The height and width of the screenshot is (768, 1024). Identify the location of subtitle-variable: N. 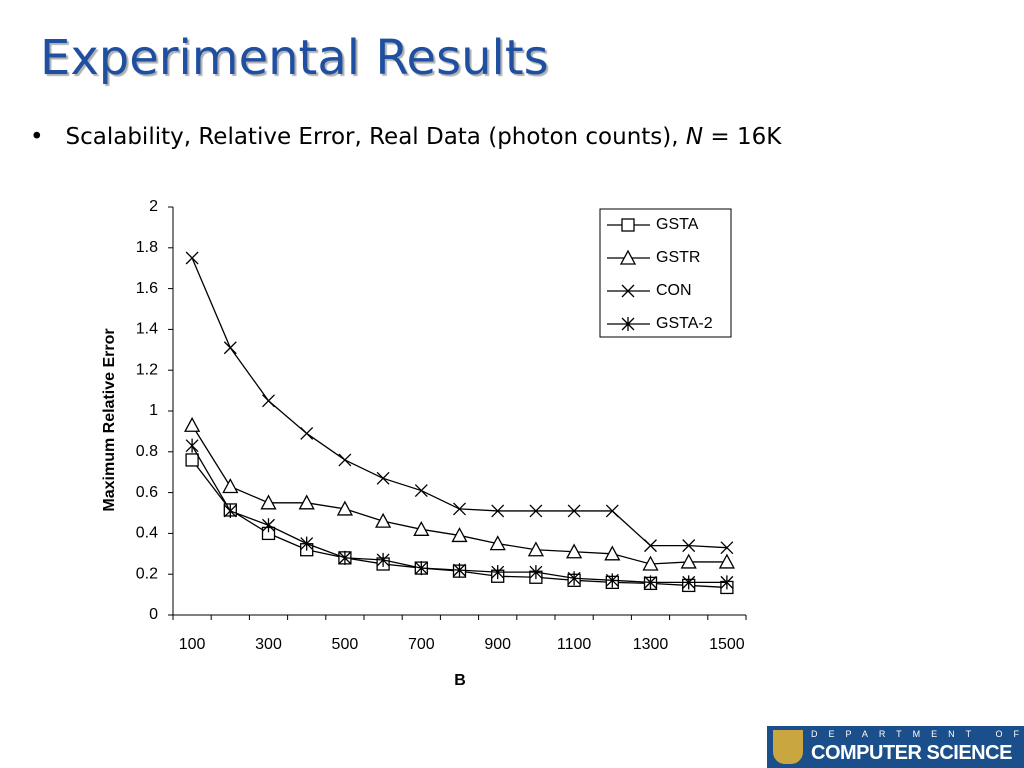
(694, 137).